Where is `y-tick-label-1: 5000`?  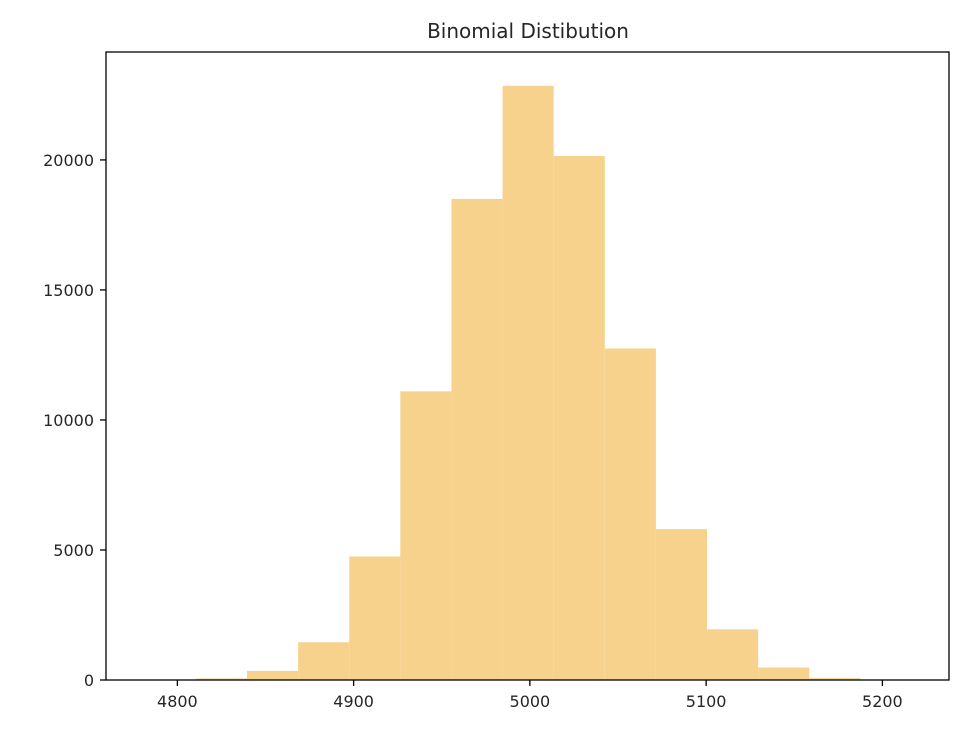
y-tick-label-1: 5000 is located at coordinates (73, 550).